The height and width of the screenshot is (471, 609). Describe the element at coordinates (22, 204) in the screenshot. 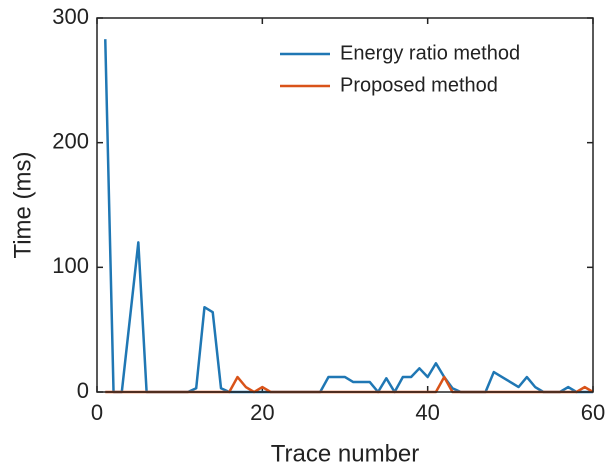

I see `y-axis-label: Time (ms)` at that location.